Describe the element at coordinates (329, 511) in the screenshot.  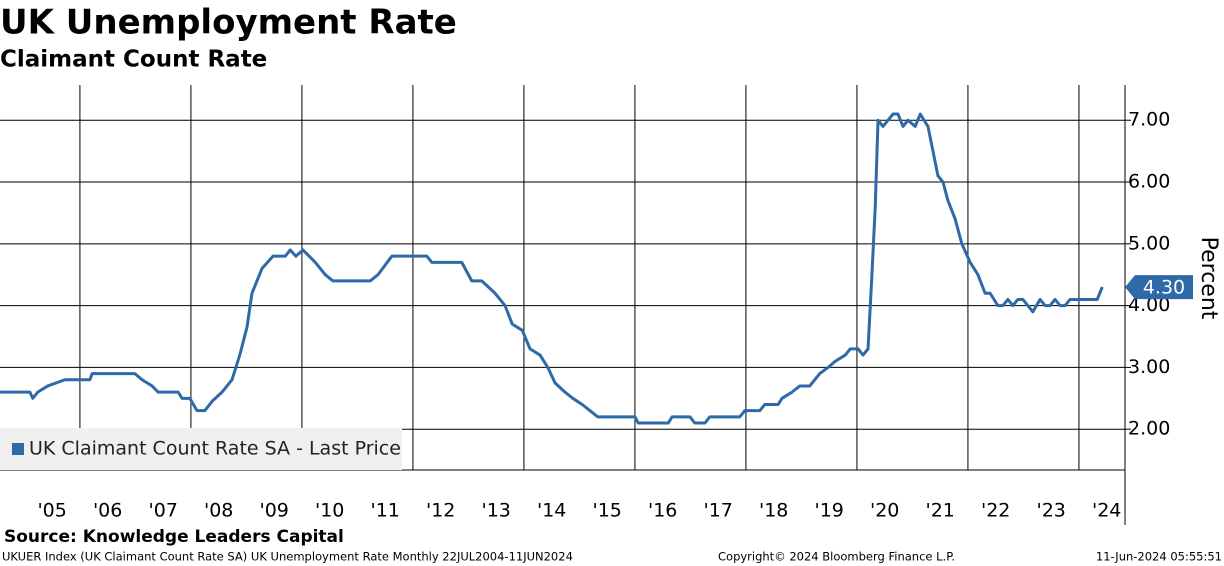
I see `x-tick-label: '10` at that location.